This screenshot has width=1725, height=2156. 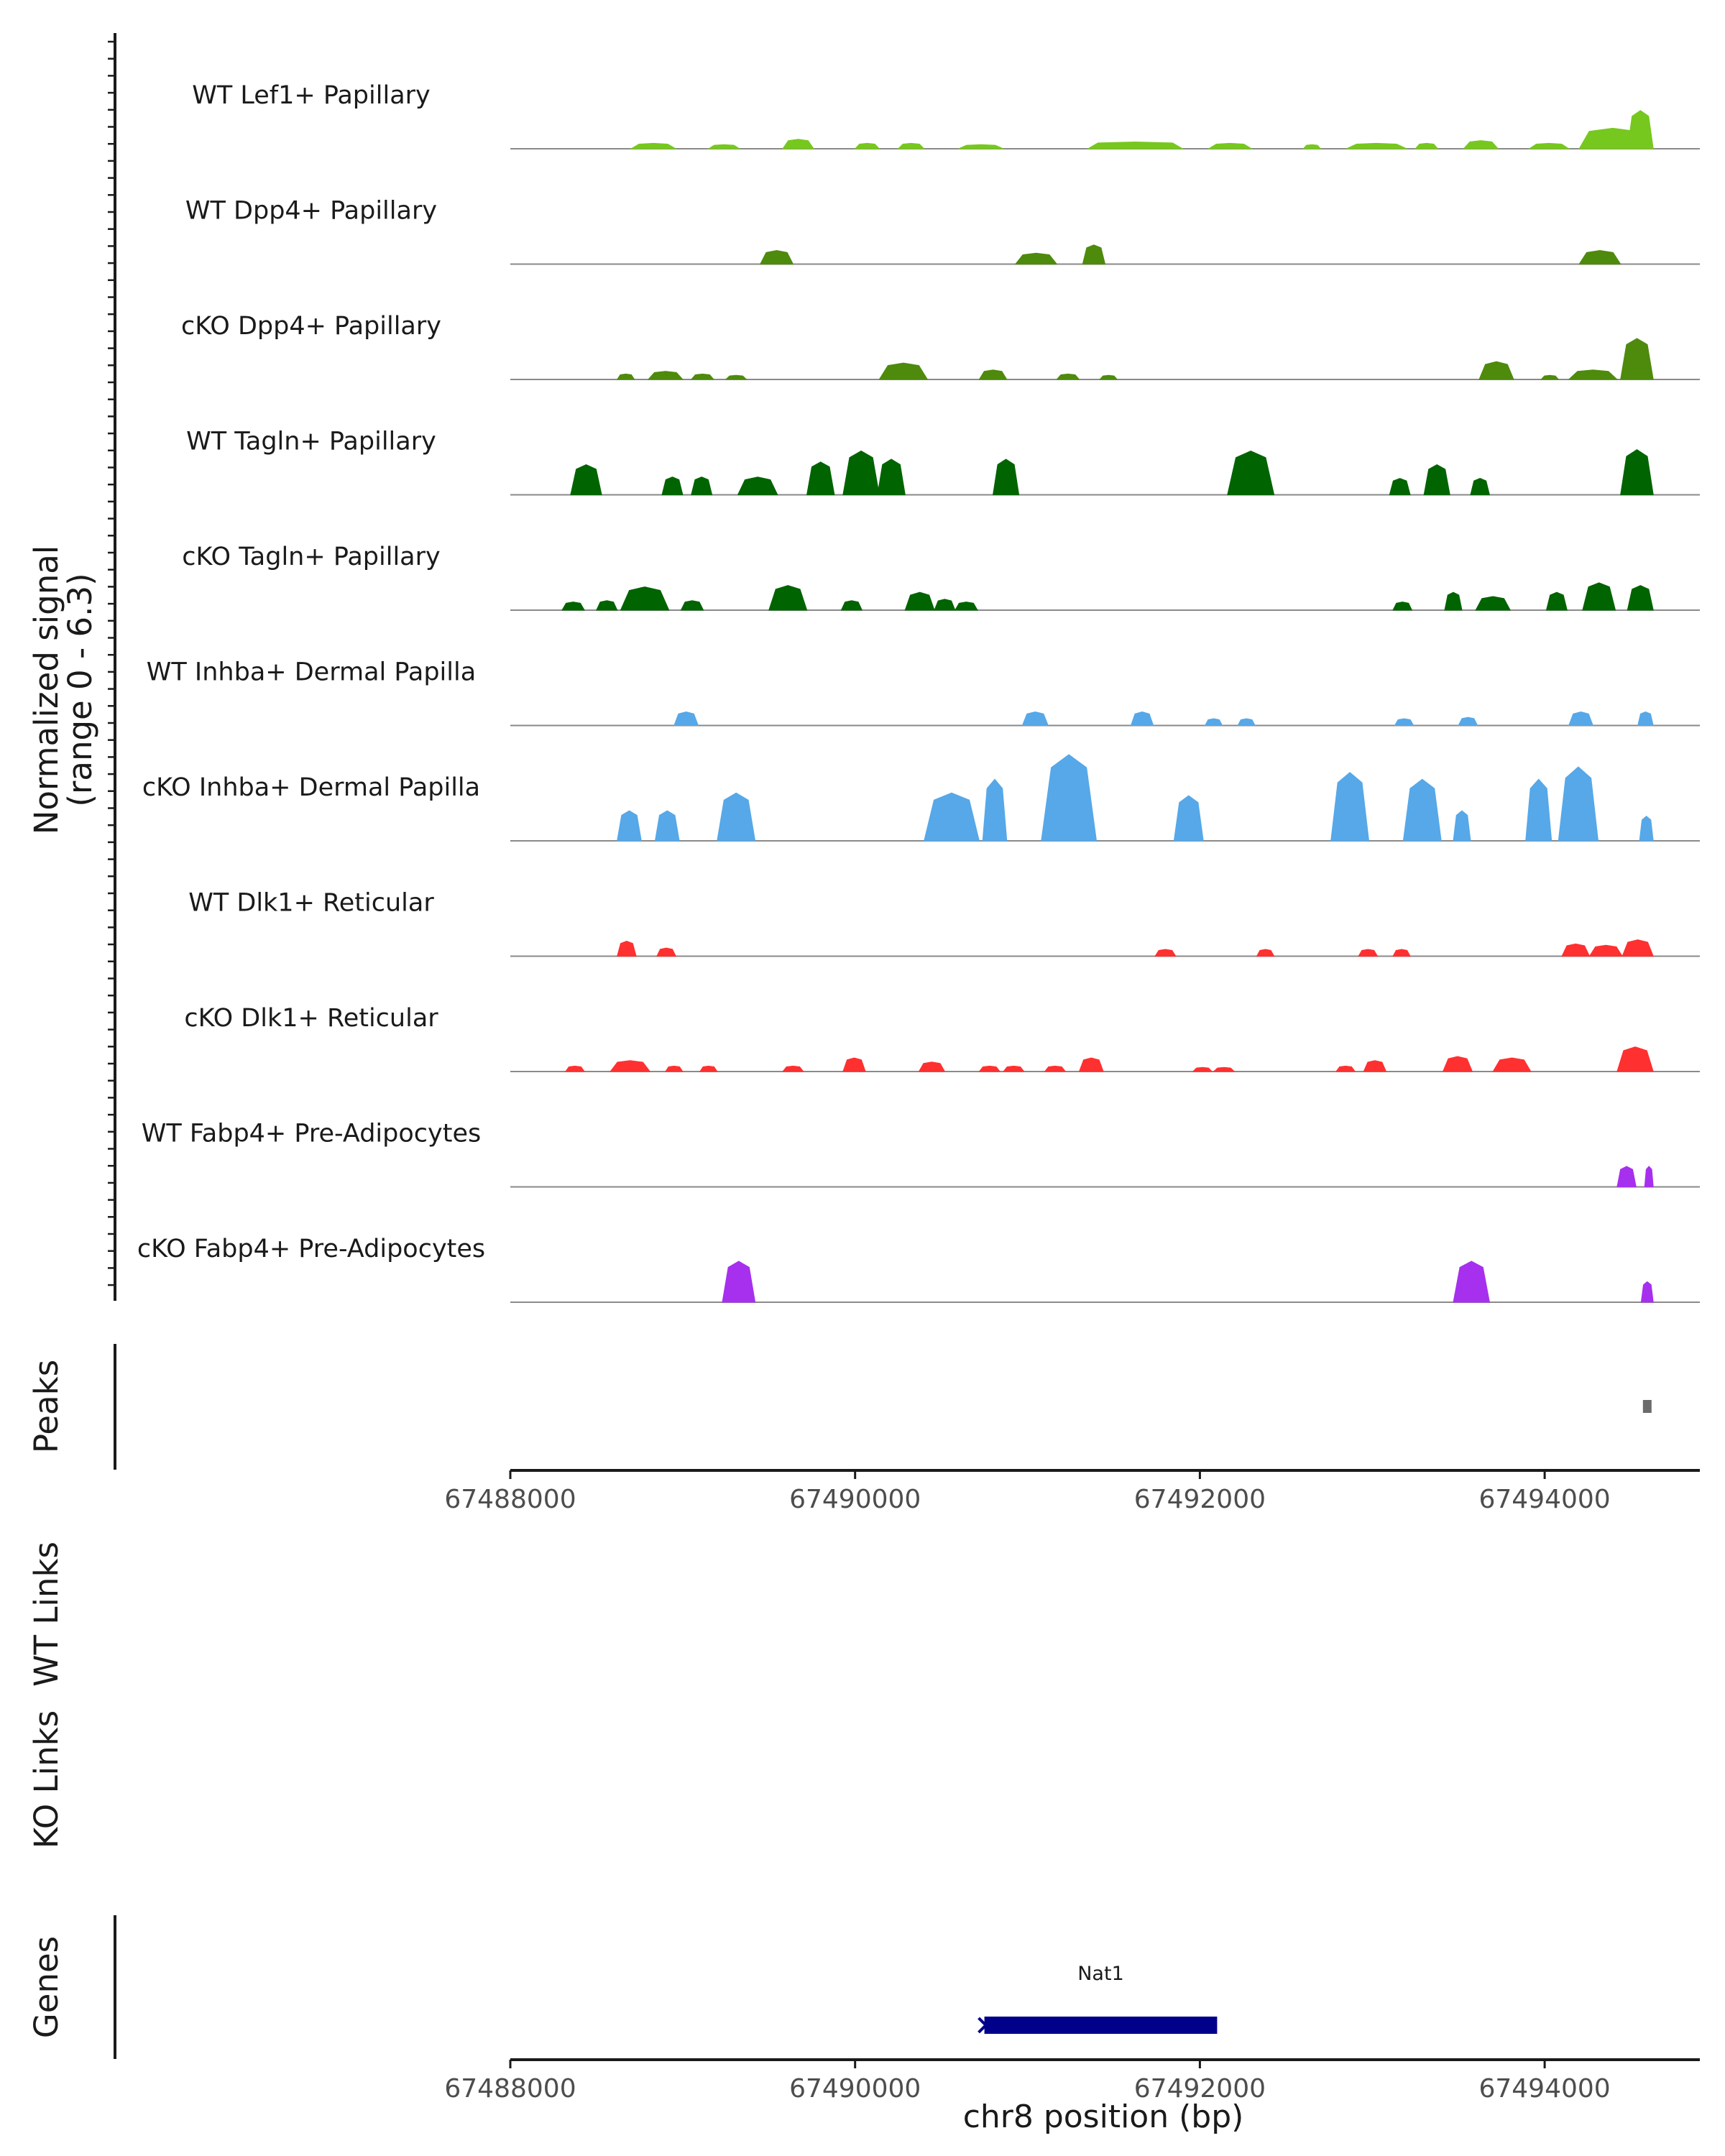 I want to click on track-label: WT Dlk1+ Reticular, so click(x=311, y=904).